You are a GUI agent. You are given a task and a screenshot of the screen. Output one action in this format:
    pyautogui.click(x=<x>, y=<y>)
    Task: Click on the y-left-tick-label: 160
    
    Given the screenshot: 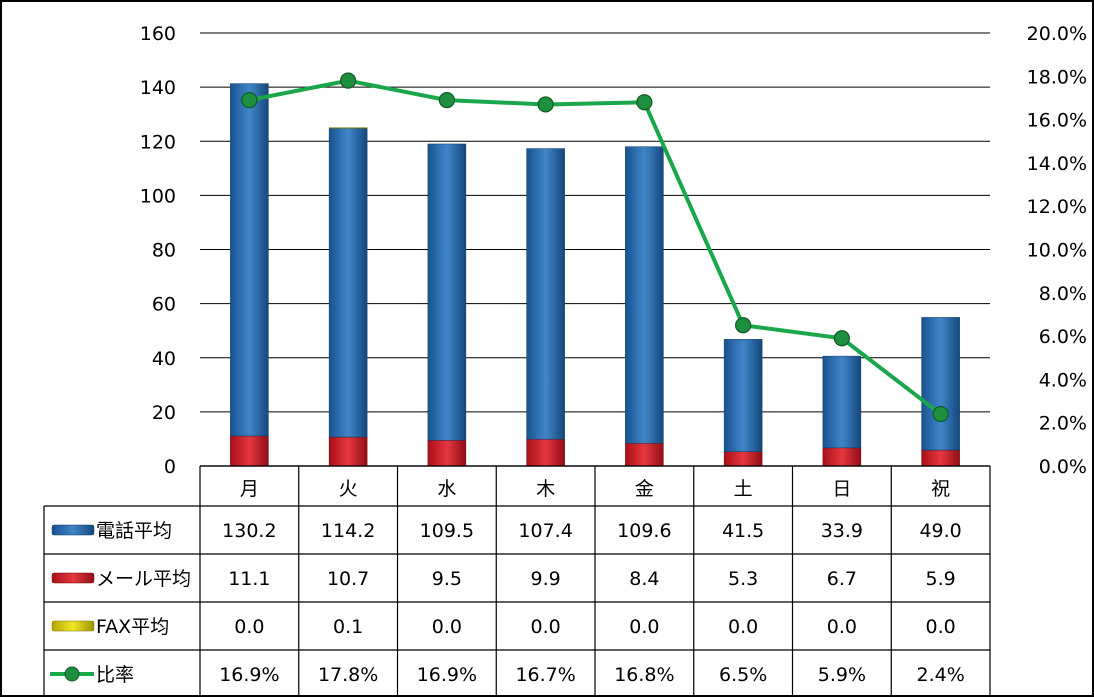 What is the action you would take?
    pyautogui.click(x=158, y=34)
    